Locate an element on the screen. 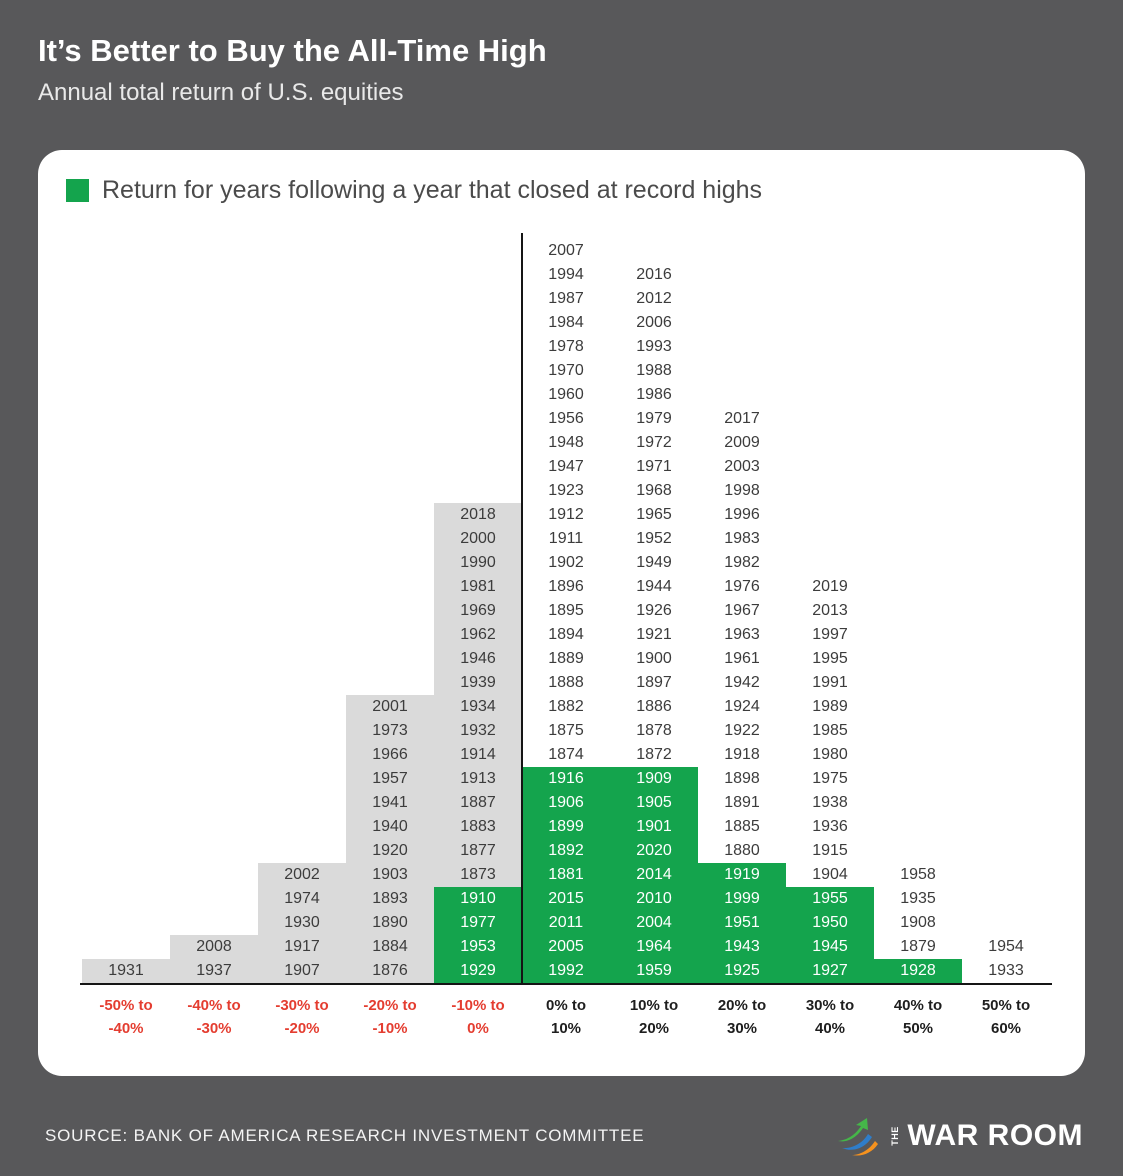  year-cell: 1923 is located at coordinates (566, 490).